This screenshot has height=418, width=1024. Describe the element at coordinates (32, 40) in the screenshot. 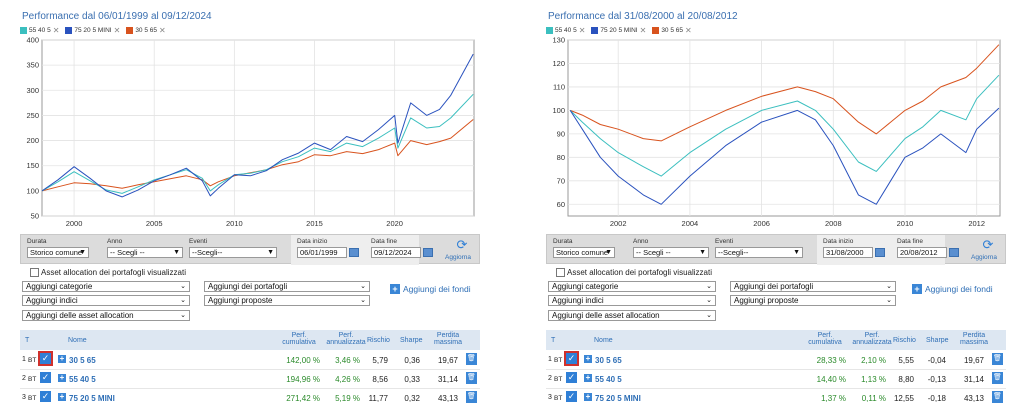

I see `y-tick-label: 400` at that location.